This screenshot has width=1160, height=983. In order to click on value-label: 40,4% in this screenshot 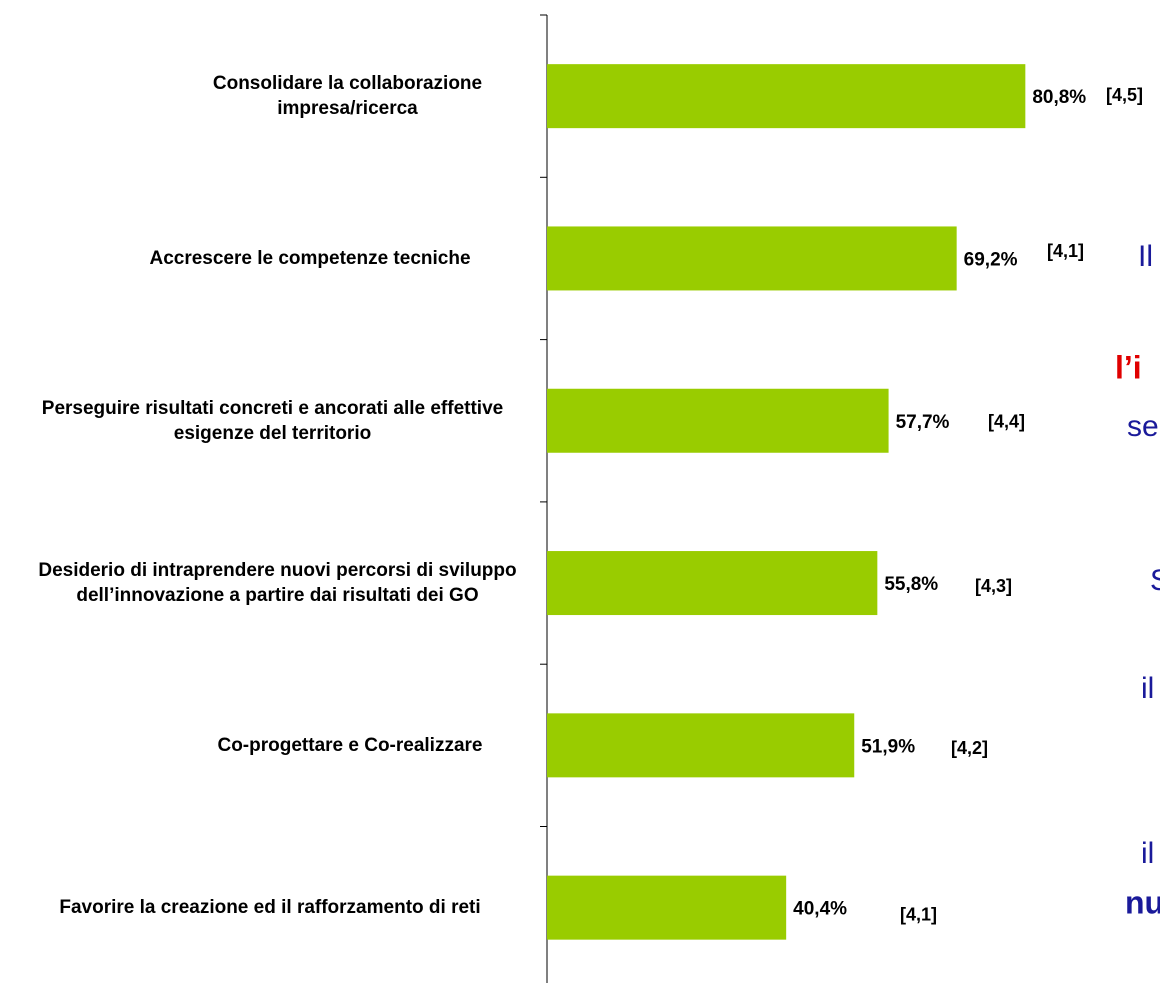, I will do `click(820, 909)`.